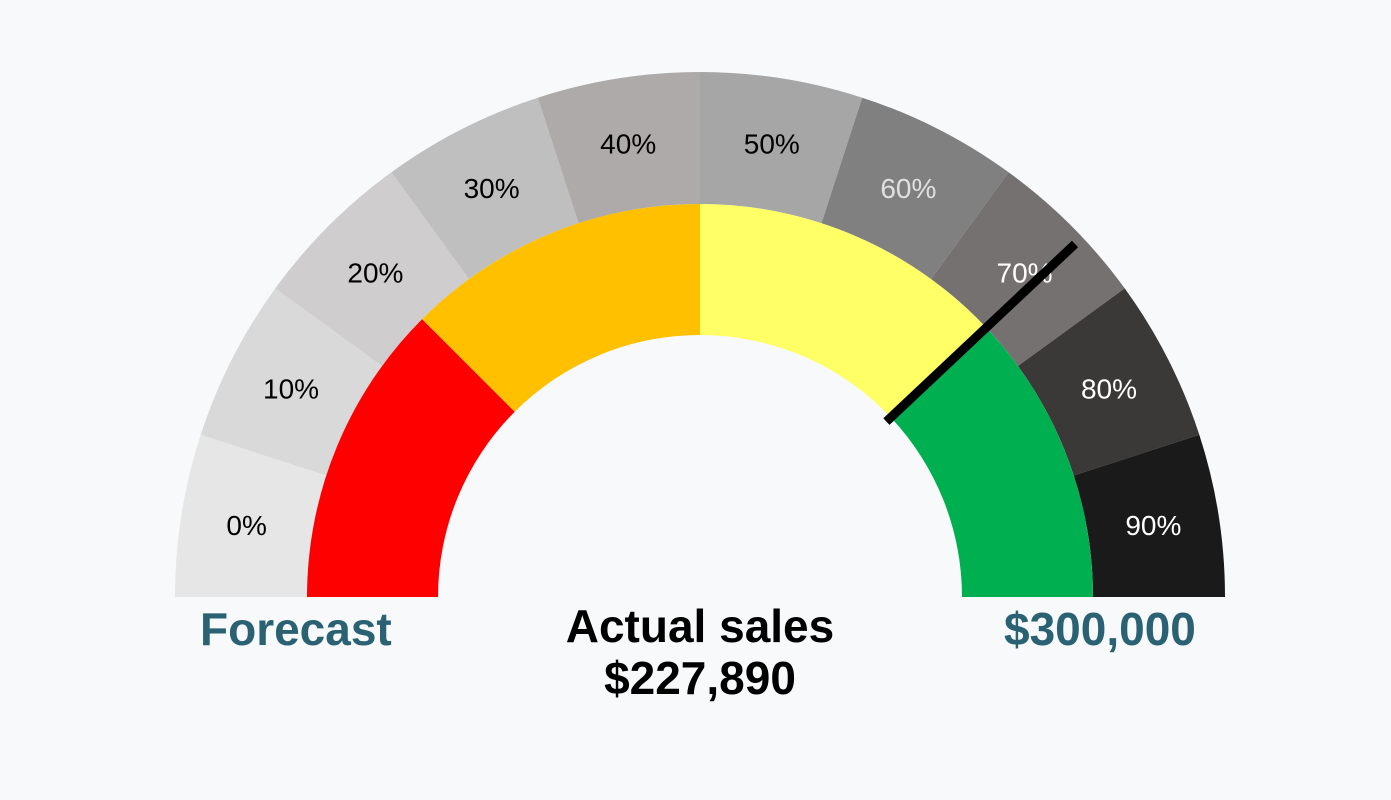 This screenshot has width=1391, height=800. I want to click on outer-segment-label-2: 20%, so click(375, 272).